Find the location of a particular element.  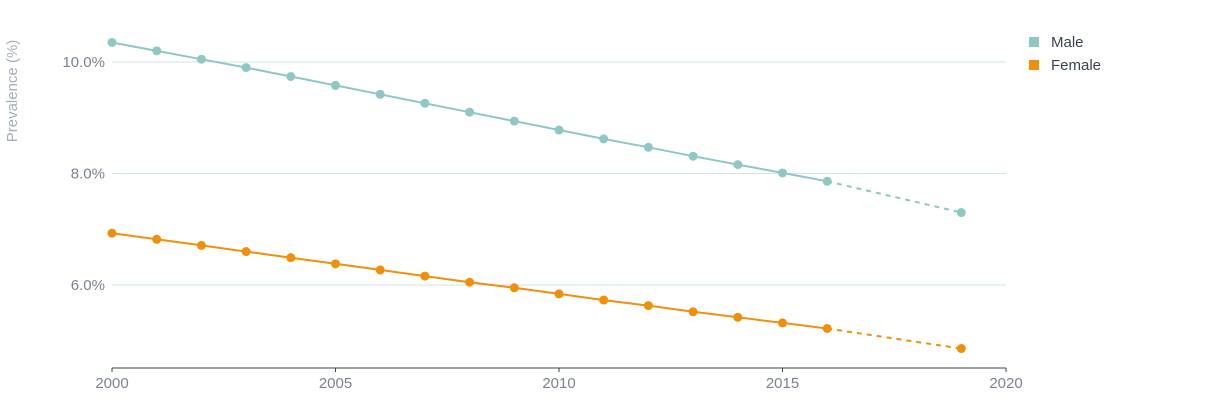

male-projection-line is located at coordinates (894, 197).